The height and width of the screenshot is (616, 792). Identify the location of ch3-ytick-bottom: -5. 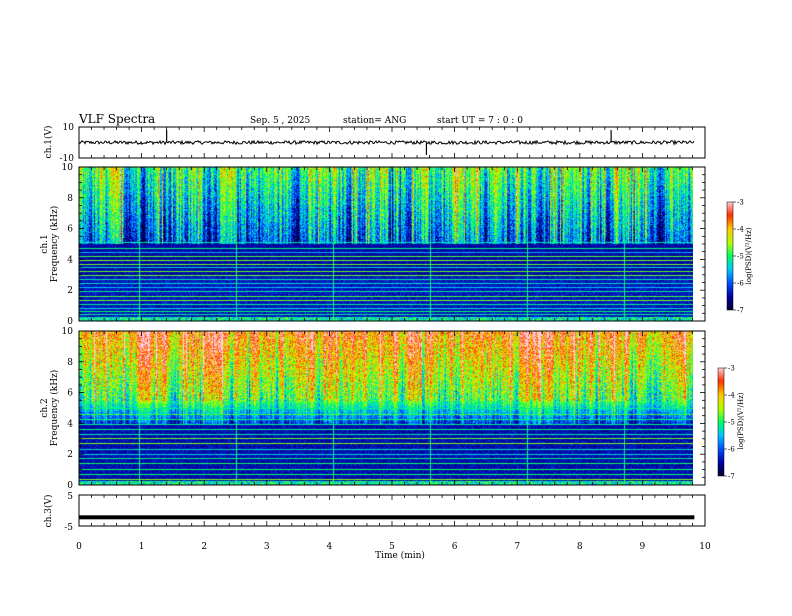
(68, 528).